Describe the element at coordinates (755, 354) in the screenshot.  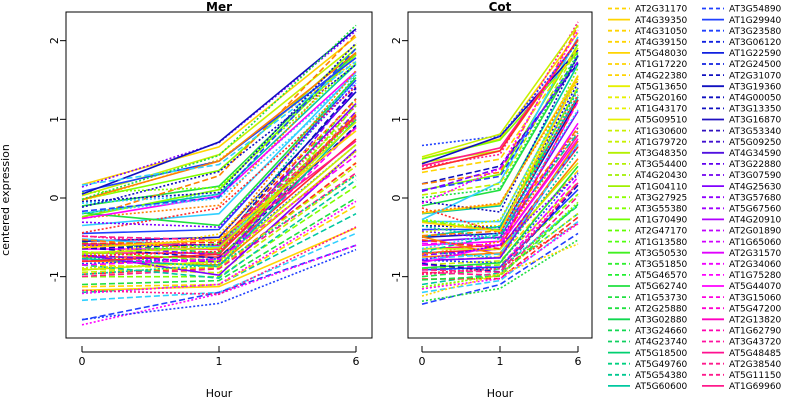
I see `legend-label: AT5G48485` at that location.